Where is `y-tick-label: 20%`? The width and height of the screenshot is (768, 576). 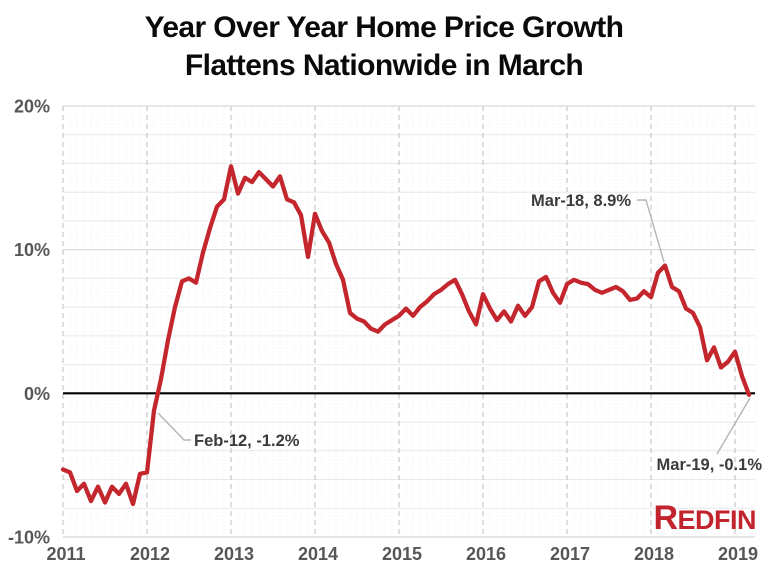 y-tick-label: 20% is located at coordinates (32, 107).